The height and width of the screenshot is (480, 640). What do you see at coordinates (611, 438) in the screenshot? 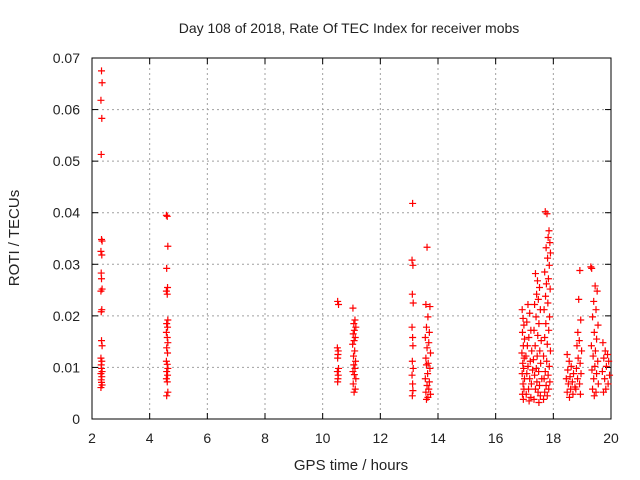
I see `x-tick-label: 20` at bounding box center [611, 438].